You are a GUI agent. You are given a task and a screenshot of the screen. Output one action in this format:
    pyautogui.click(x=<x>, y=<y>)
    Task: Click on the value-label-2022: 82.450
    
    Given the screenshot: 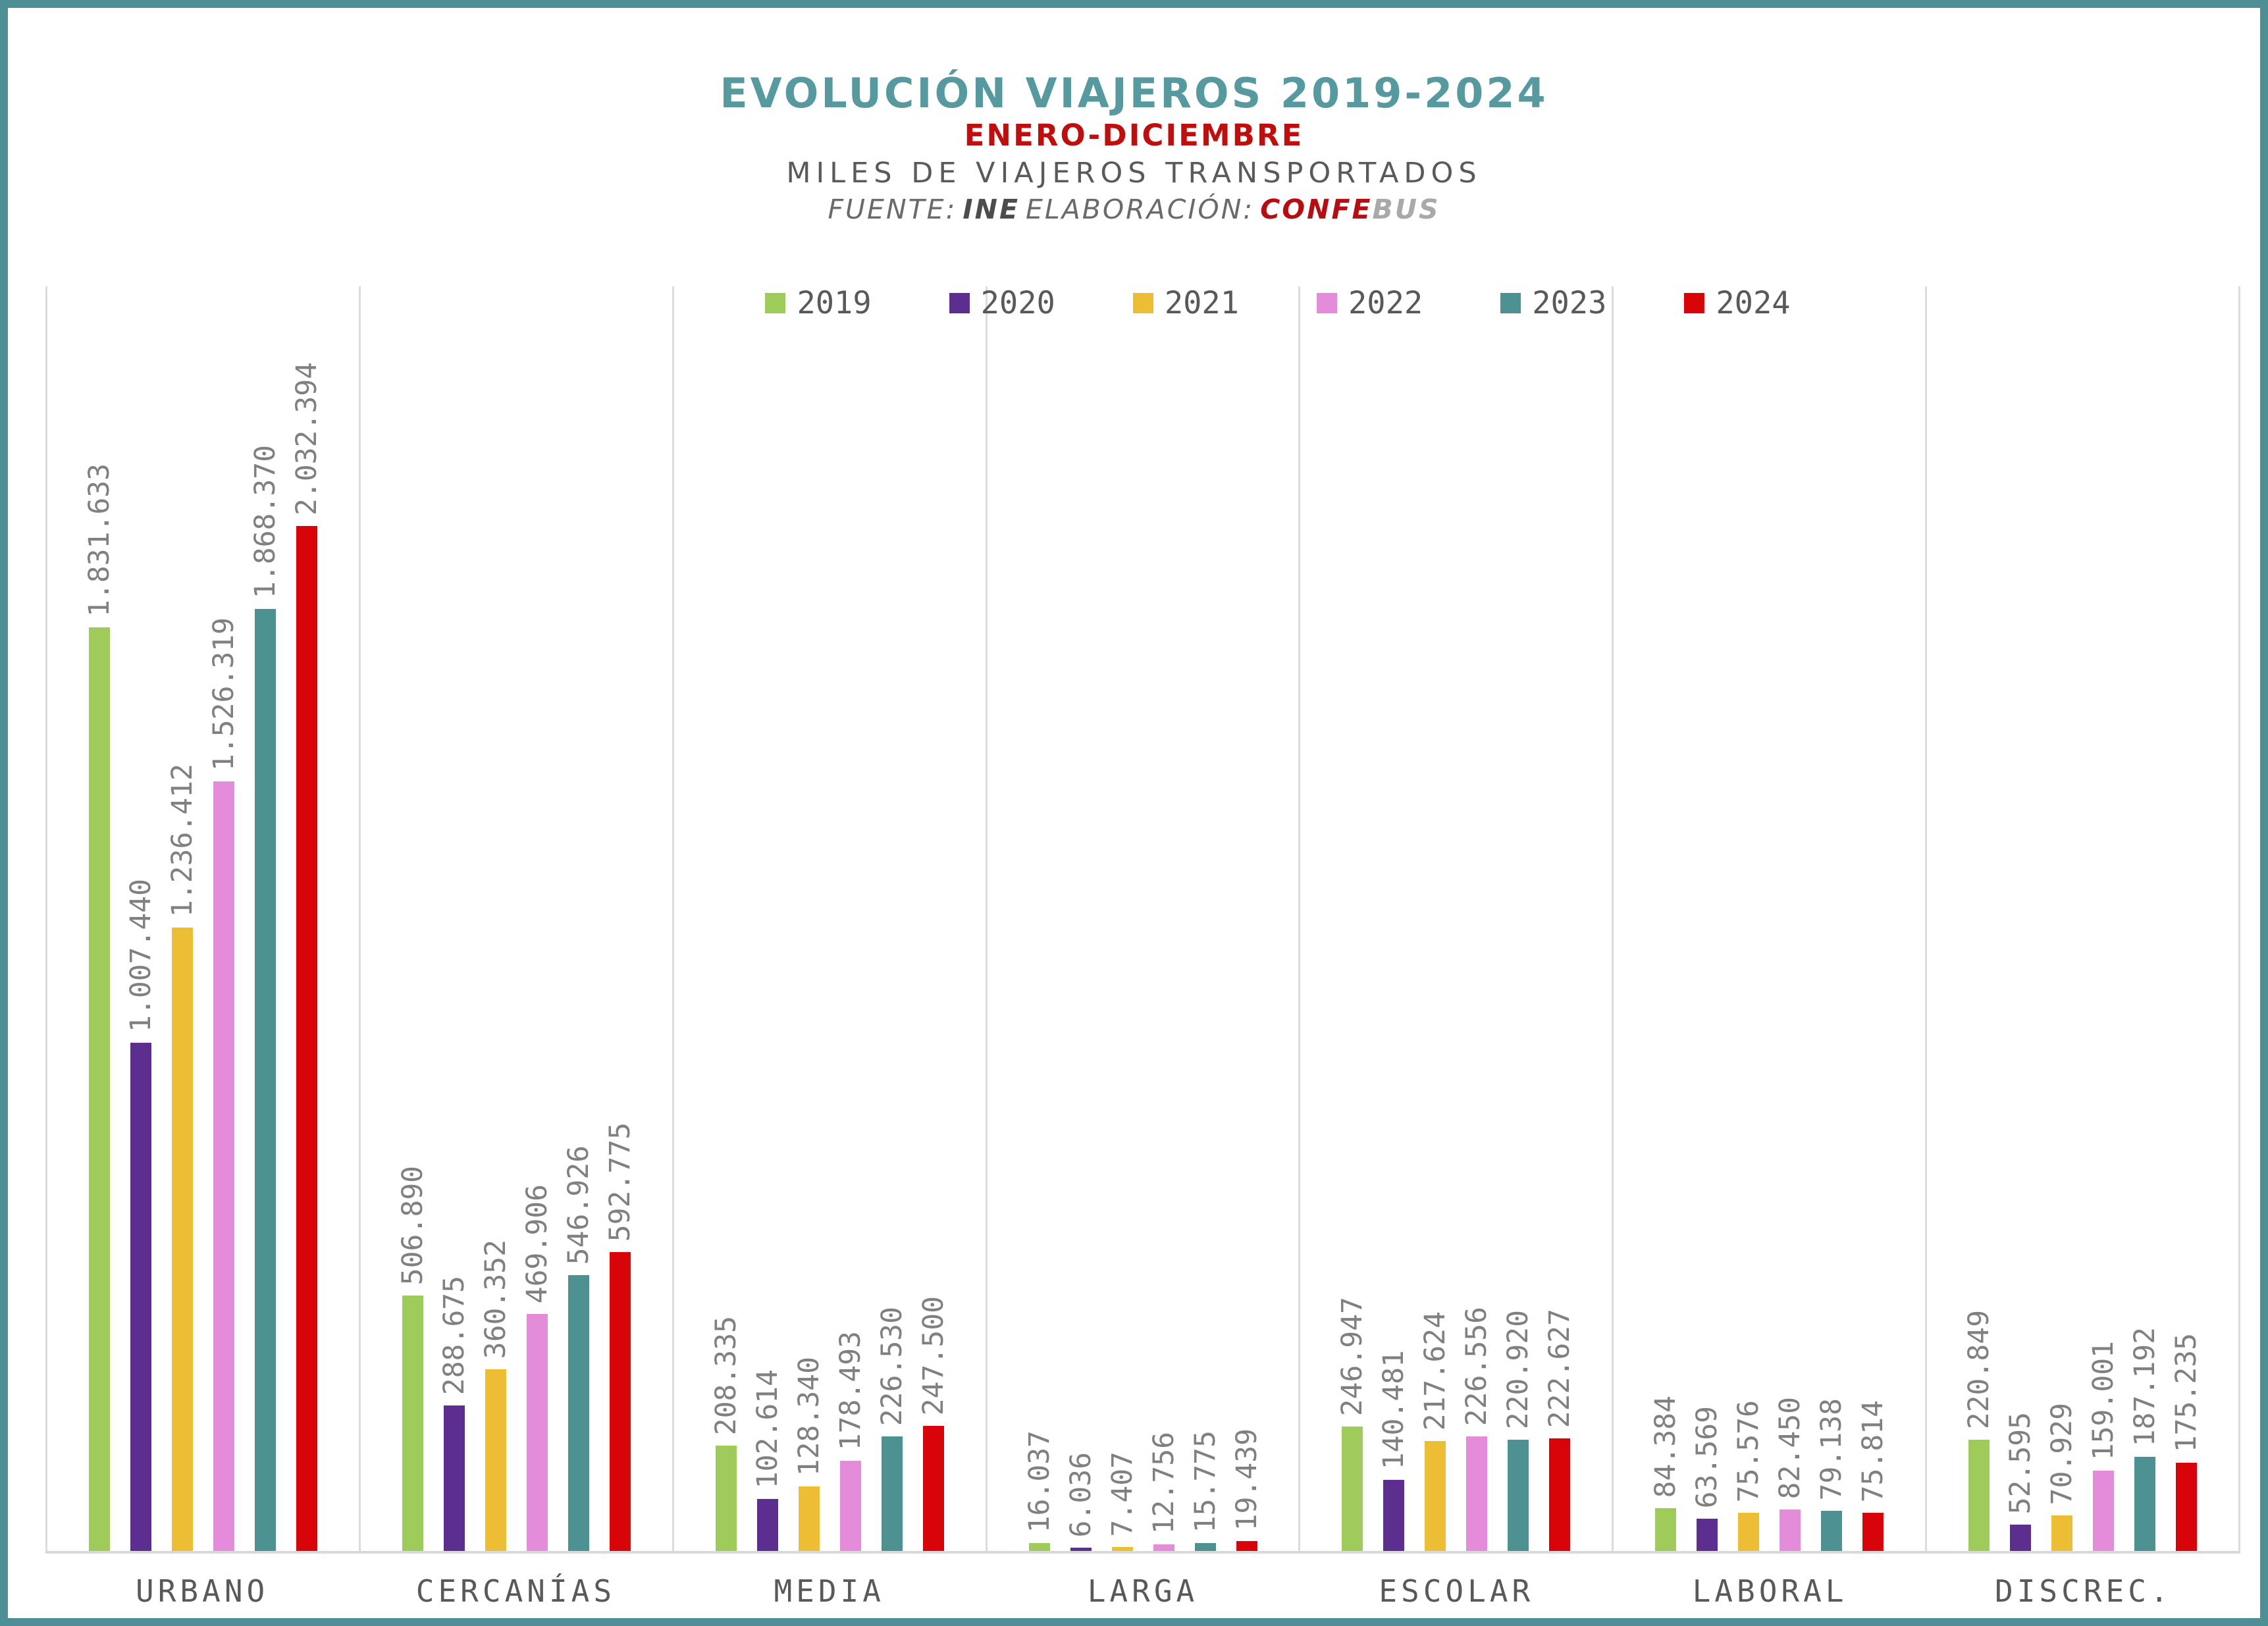 What is the action you would take?
    pyautogui.click(x=1790, y=1447)
    